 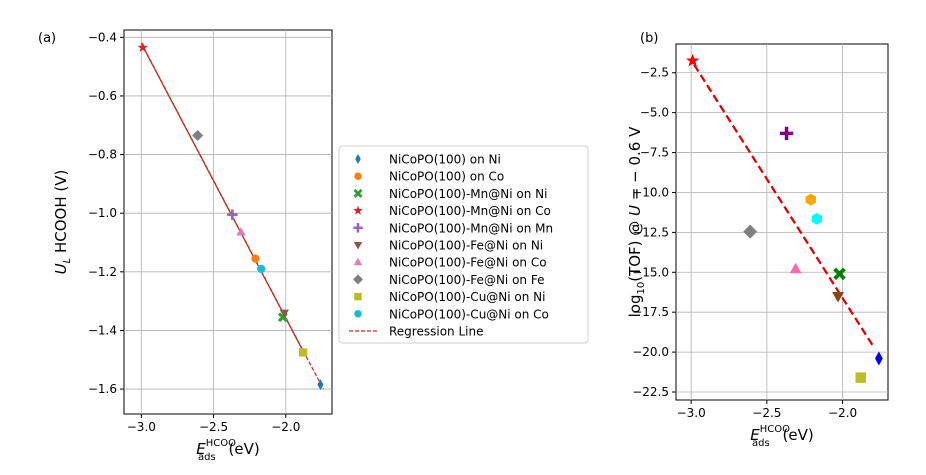 What do you see at coordinates (649, 38) in the screenshot?
I see `panel-label: (b)` at bounding box center [649, 38].